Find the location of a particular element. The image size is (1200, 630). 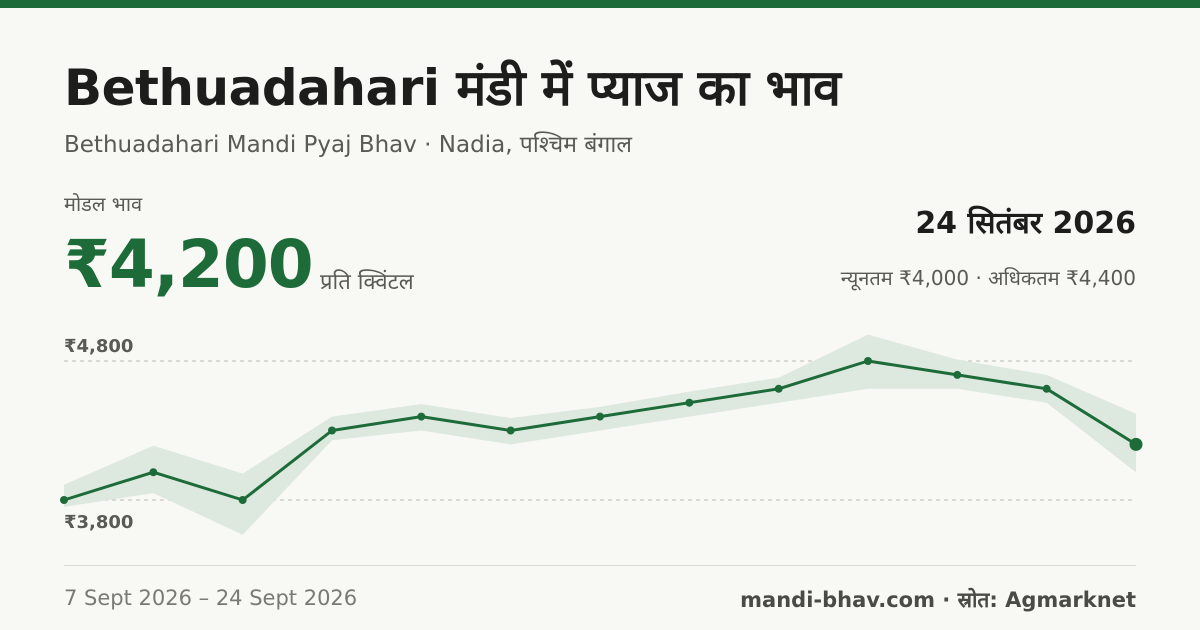

min-max-price: न्यूनतम ₹4,000 · अधिकतम ₹4,400 is located at coordinates (988, 278).